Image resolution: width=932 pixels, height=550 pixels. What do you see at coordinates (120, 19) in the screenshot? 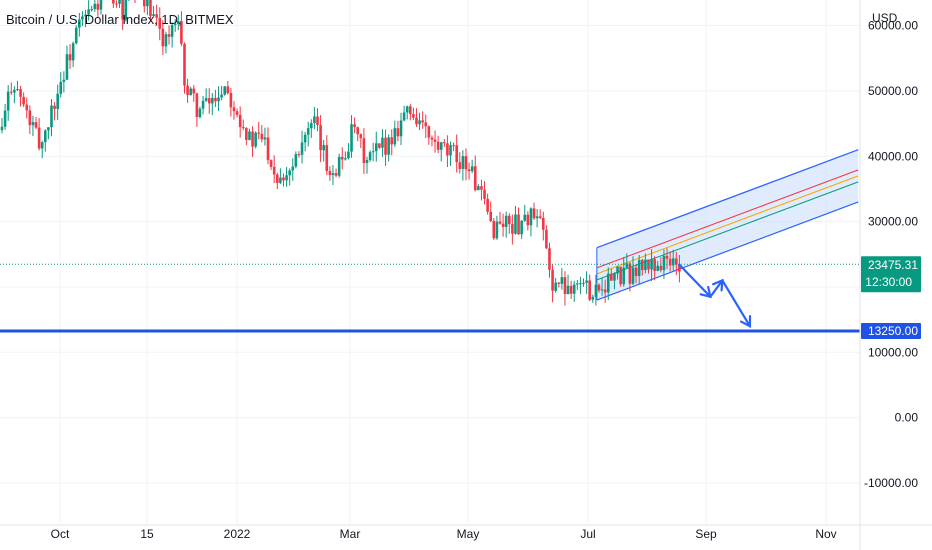
I see `chart-title: Bitcoin / U.S. Dollar Index, 1D, BITMEX` at bounding box center [120, 19].